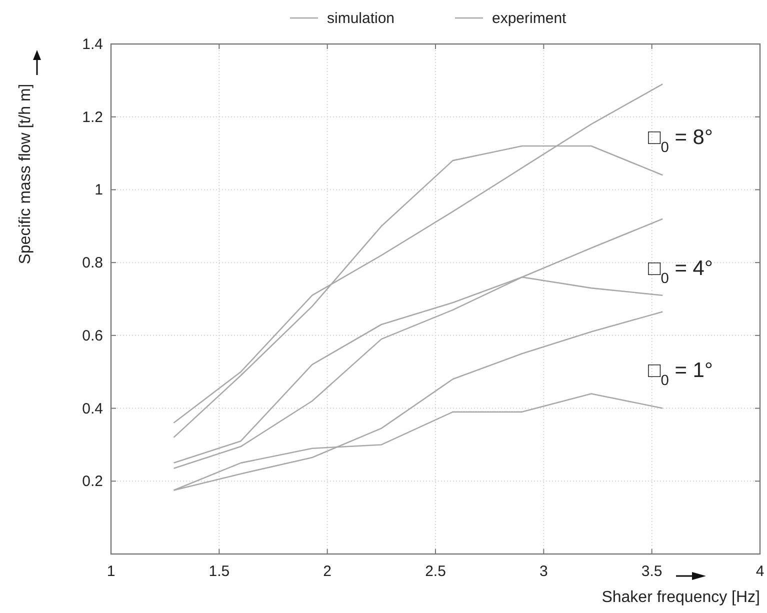 This screenshot has height=613, width=767. I want to click on legend-label: experiment, so click(530, 18).